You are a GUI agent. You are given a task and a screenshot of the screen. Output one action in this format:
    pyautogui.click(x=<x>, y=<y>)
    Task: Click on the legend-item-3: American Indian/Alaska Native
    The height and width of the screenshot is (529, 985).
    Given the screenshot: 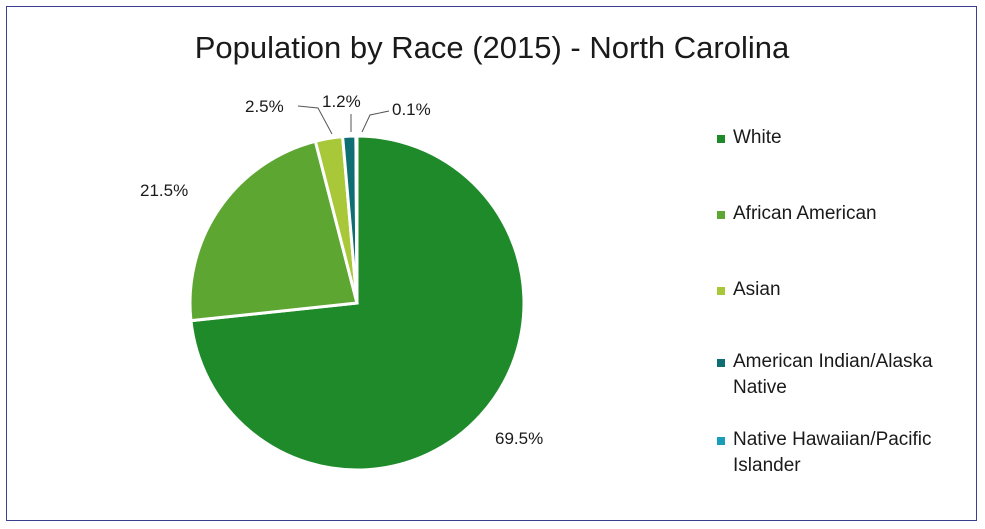 What is the action you would take?
    pyautogui.click(x=845, y=375)
    